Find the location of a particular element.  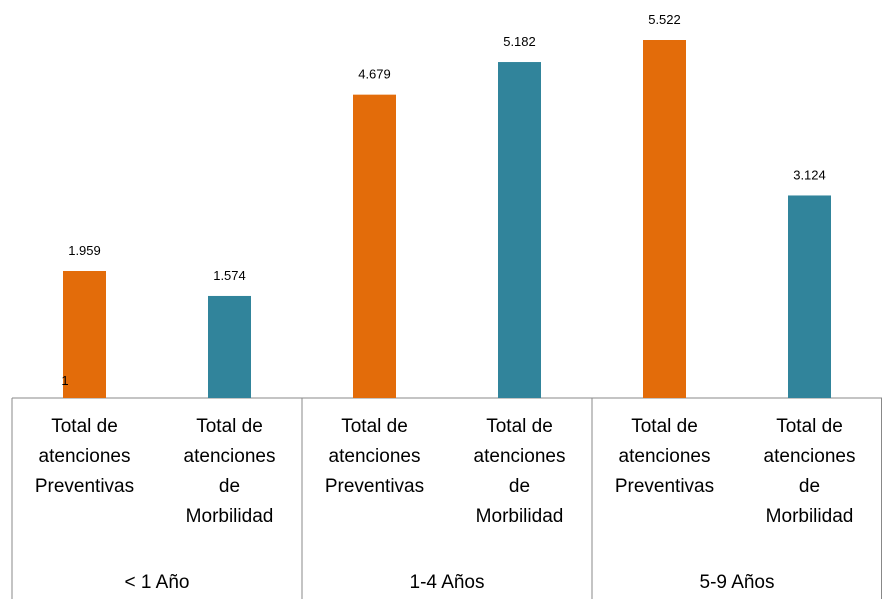

value-label: 5.522 is located at coordinates (664, 19).